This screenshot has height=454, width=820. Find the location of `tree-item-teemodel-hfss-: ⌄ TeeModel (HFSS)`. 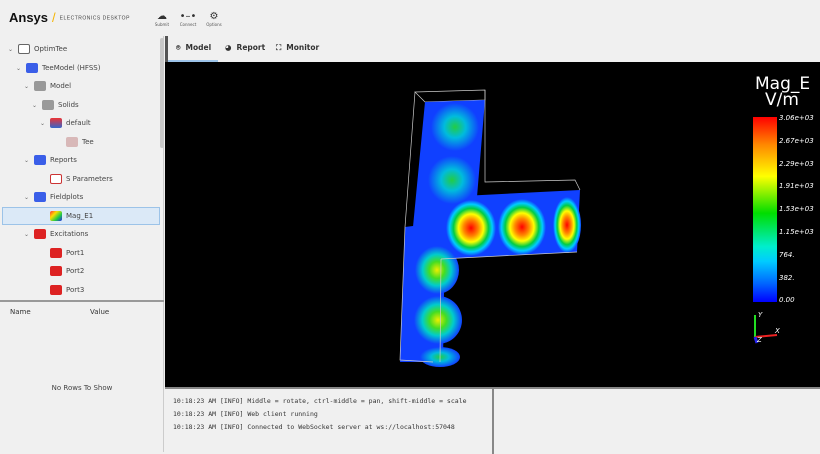

tree-item-teemodel-hfss-: ⌄ TeeModel (HFSS) is located at coordinates (58, 68).